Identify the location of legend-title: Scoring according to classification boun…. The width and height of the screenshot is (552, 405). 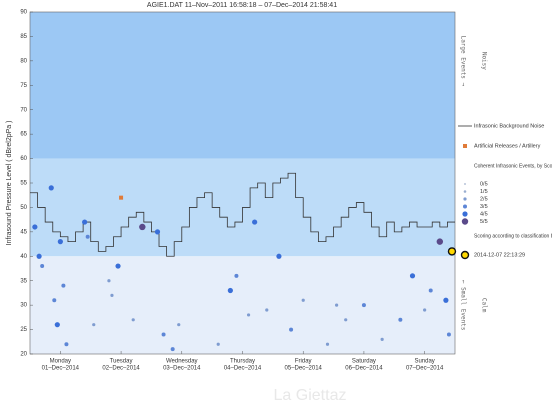
(513, 236).